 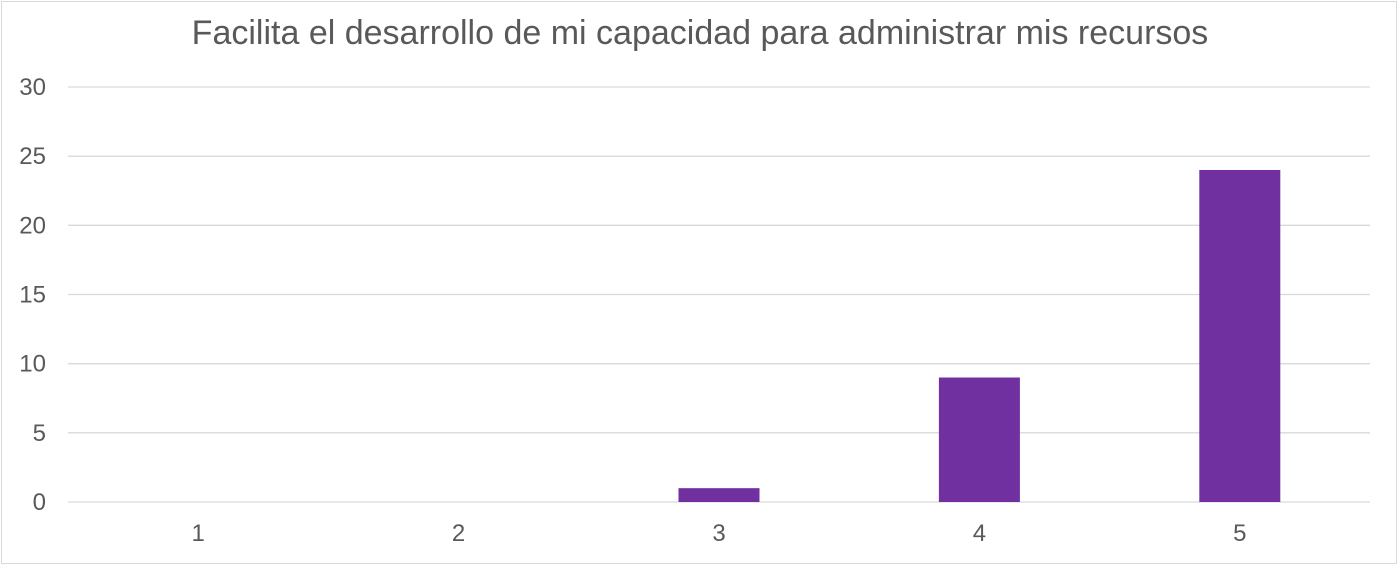 What do you see at coordinates (39, 433) in the screenshot?
I see `y-tick-label: 5` at bounding box center [39, 433].